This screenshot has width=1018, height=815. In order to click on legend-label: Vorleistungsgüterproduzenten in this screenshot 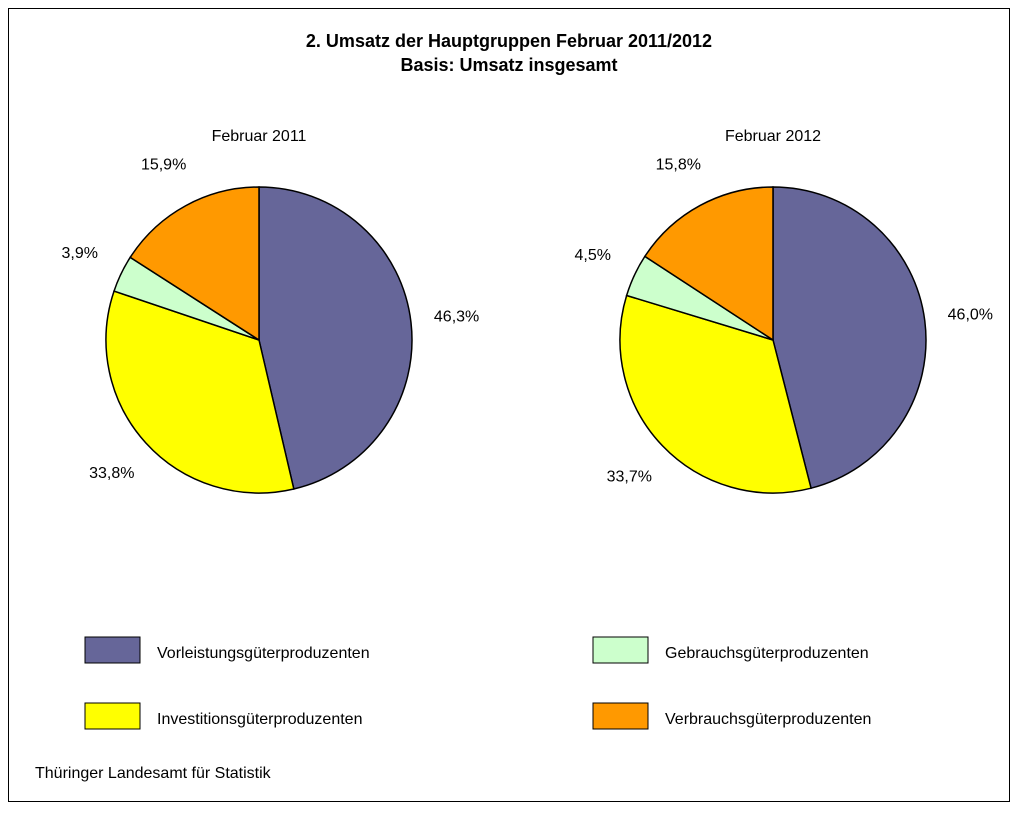, I will do `click(263, 653)`.